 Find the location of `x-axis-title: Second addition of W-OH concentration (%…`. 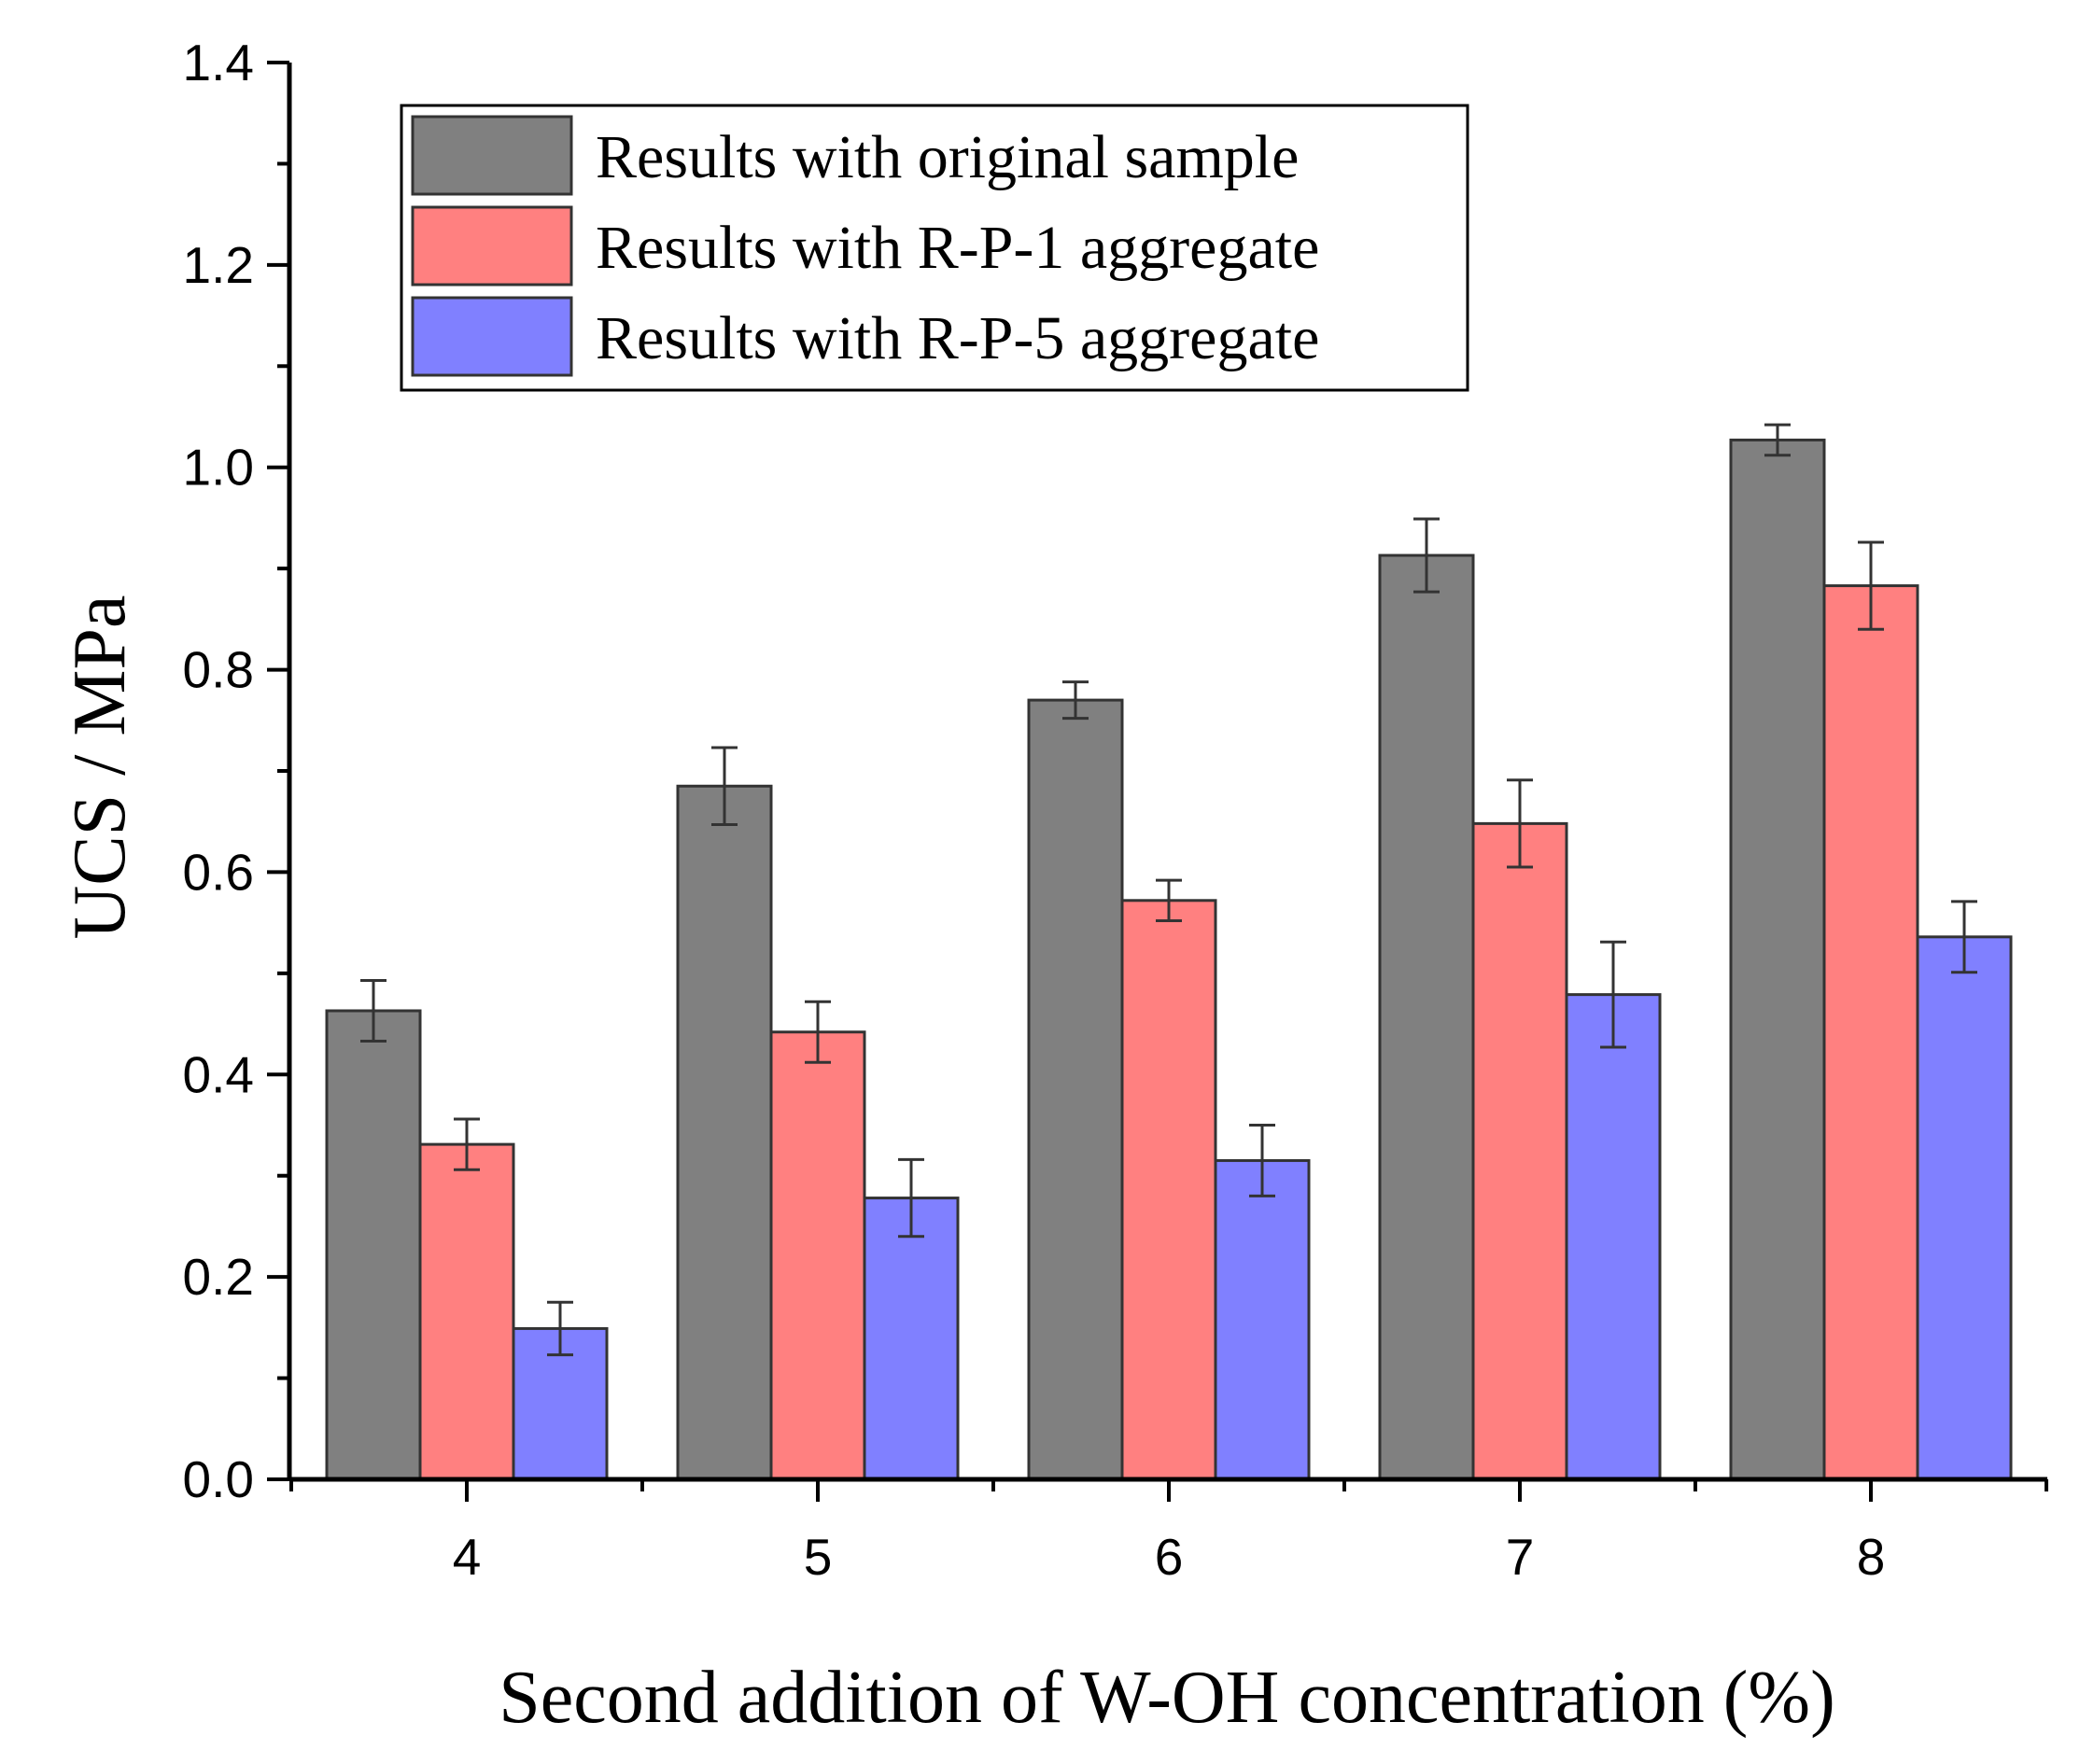

x-axis-title: Second addition of W-OH concentration (%… is located at coordinates (1166, 1698).